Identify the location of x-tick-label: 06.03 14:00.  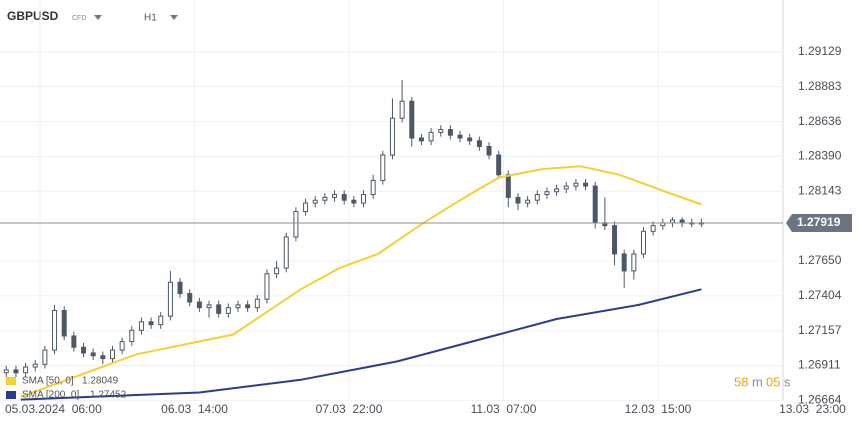
(194, 409).